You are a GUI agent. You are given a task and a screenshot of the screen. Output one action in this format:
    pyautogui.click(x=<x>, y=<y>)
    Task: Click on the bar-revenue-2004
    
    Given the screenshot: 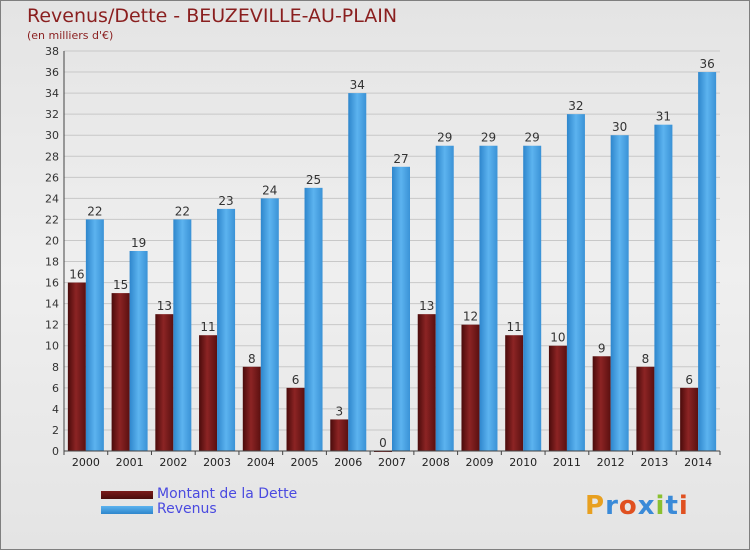 What is the action you would take?
    pyautogui.click(x=269, y=324)
    